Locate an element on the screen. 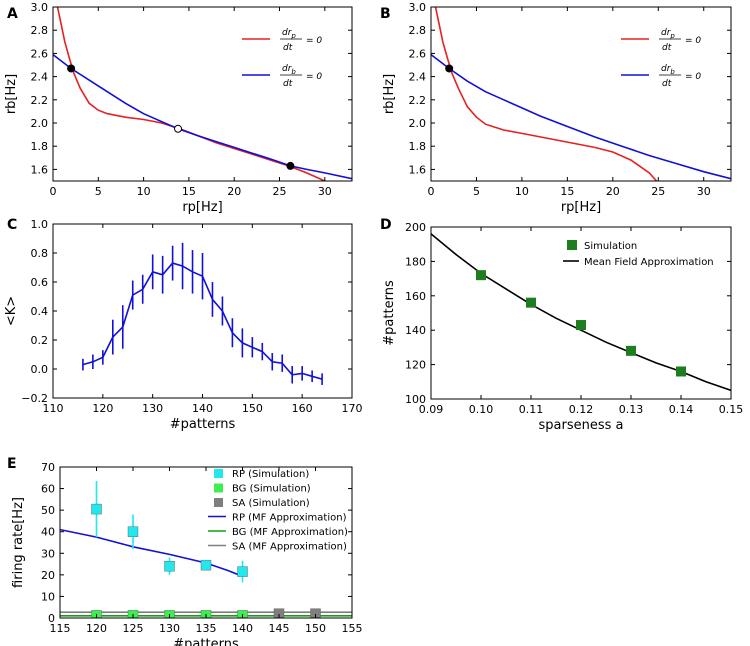  legend-label: RP (MF Approximation) is located at coordinates (289, 518).